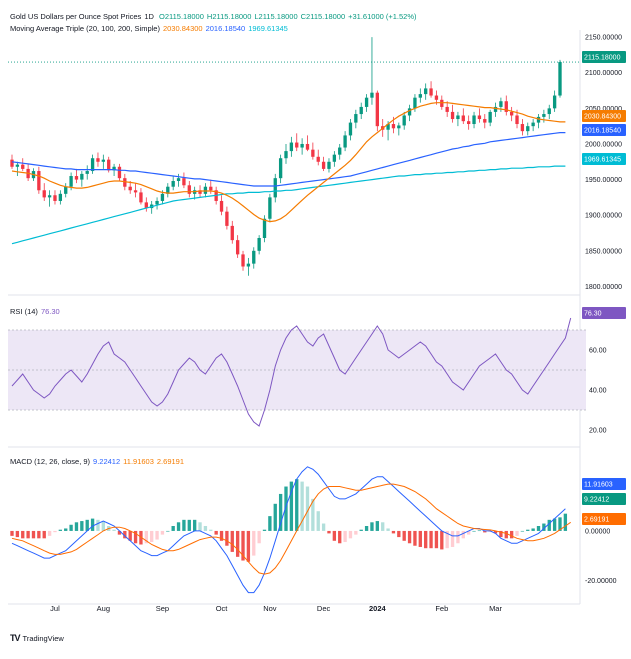 The image size is (631, 659). I want to click on rsi-badge-text: 76.30, so click(593, 314).